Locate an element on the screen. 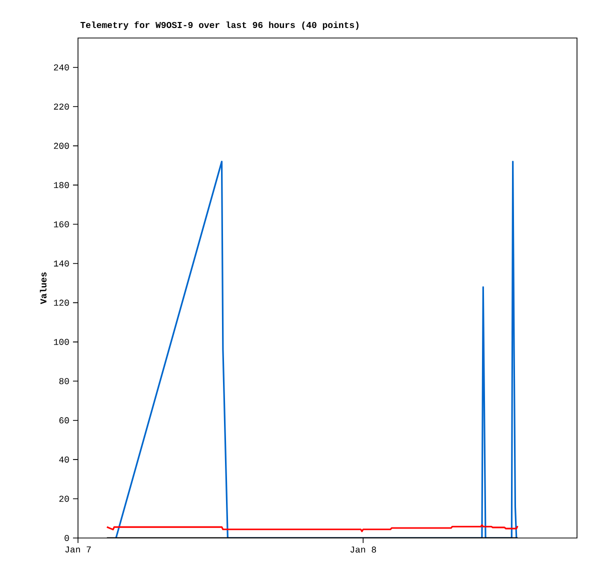 The height and width of the screenshot is (579, 597). y-tick-label: 120 is located at coordinates (61, 303).